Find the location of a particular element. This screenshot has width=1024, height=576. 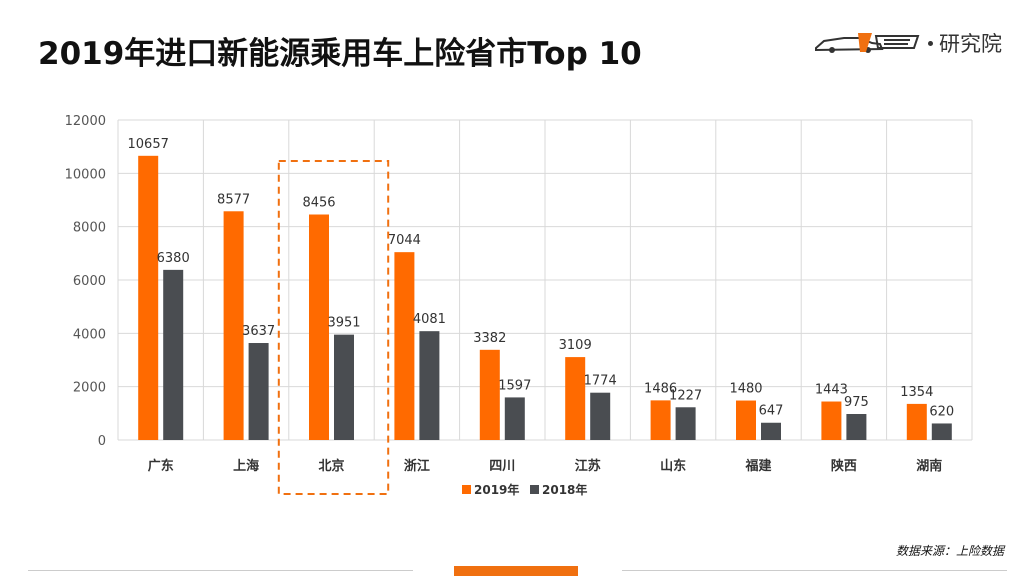

data-label: 6380 is located at coordinates (173, 258).